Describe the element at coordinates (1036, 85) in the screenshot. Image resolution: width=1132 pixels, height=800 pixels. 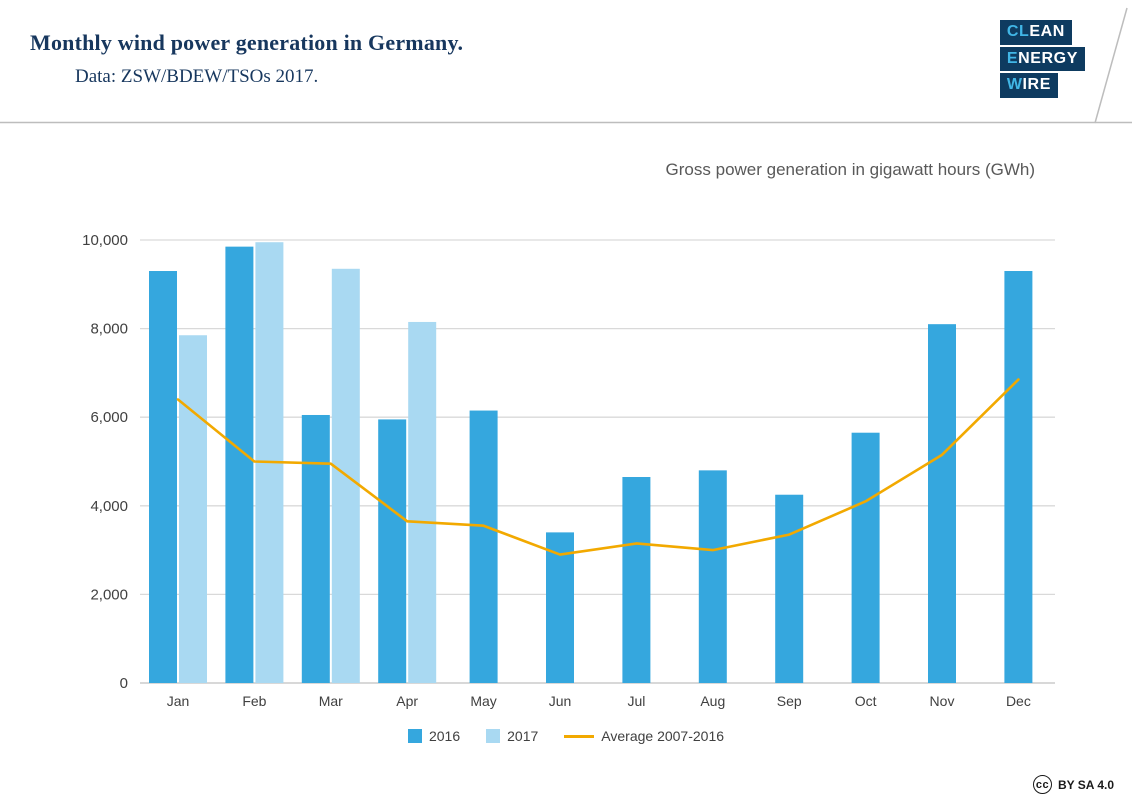
I see `logo-letters: IRE` at that location.